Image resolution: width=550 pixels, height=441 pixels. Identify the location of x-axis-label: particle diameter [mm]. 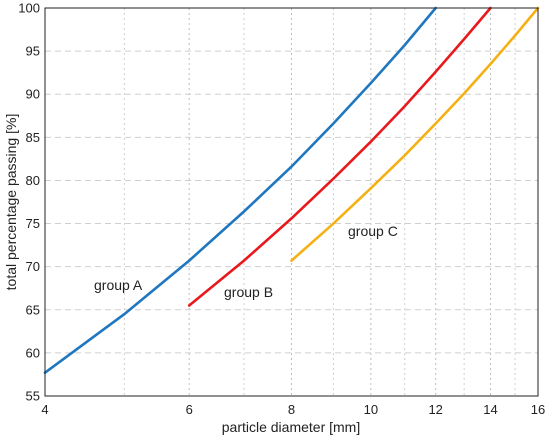
(291, 427).